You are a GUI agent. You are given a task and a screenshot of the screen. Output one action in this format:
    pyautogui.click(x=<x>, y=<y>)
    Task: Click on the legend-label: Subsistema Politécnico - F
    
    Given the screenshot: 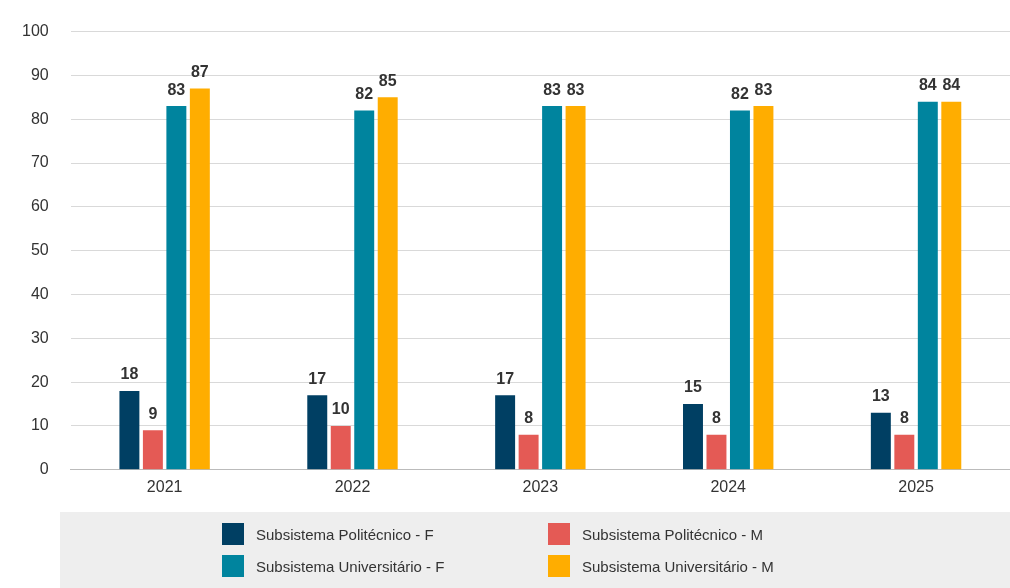 What is the action you would take?
    pyautogui.click(x=345, y=534)
    